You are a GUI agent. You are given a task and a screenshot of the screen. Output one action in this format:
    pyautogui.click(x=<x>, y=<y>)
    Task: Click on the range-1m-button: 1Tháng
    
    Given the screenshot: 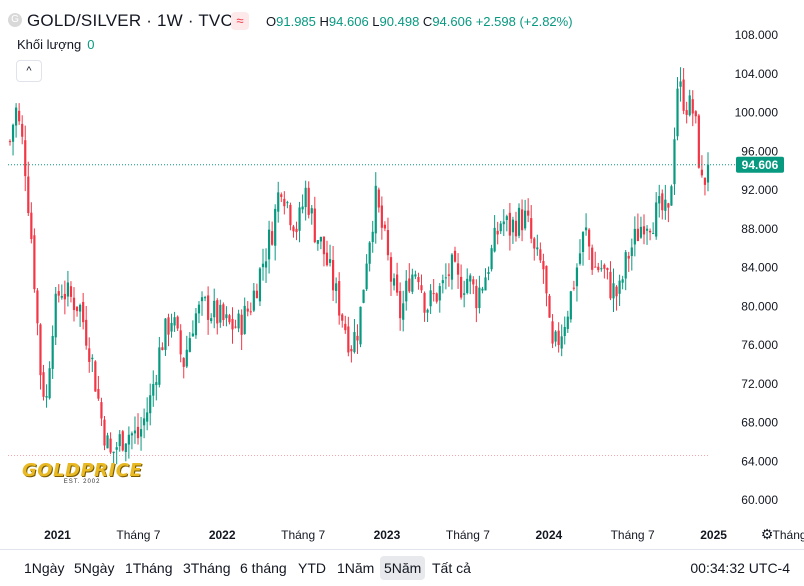 What is the action you would take?
    pyautogui.click(x=149, y=568)
    